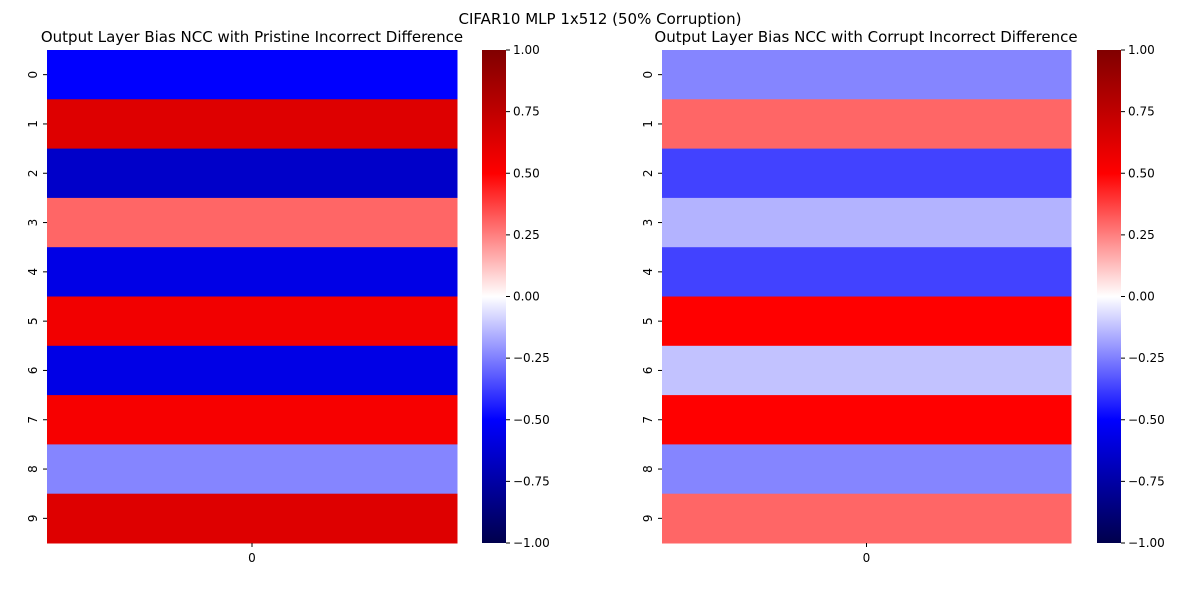  What do you see at coordinates (33, 371) in the screenshot?
I see `left-y-tick-label: 6` at bounding box center [33, 371].